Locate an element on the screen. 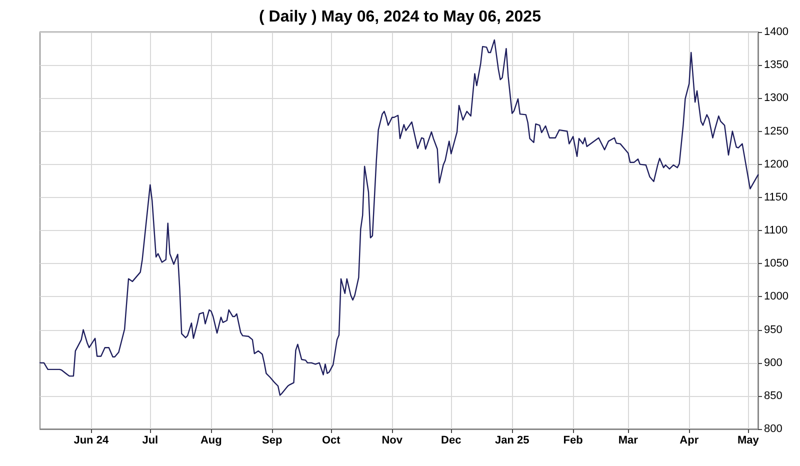 This screenshot has width=800, height=466. y-tick-label: 1150 is located at coordinates (776, 197).